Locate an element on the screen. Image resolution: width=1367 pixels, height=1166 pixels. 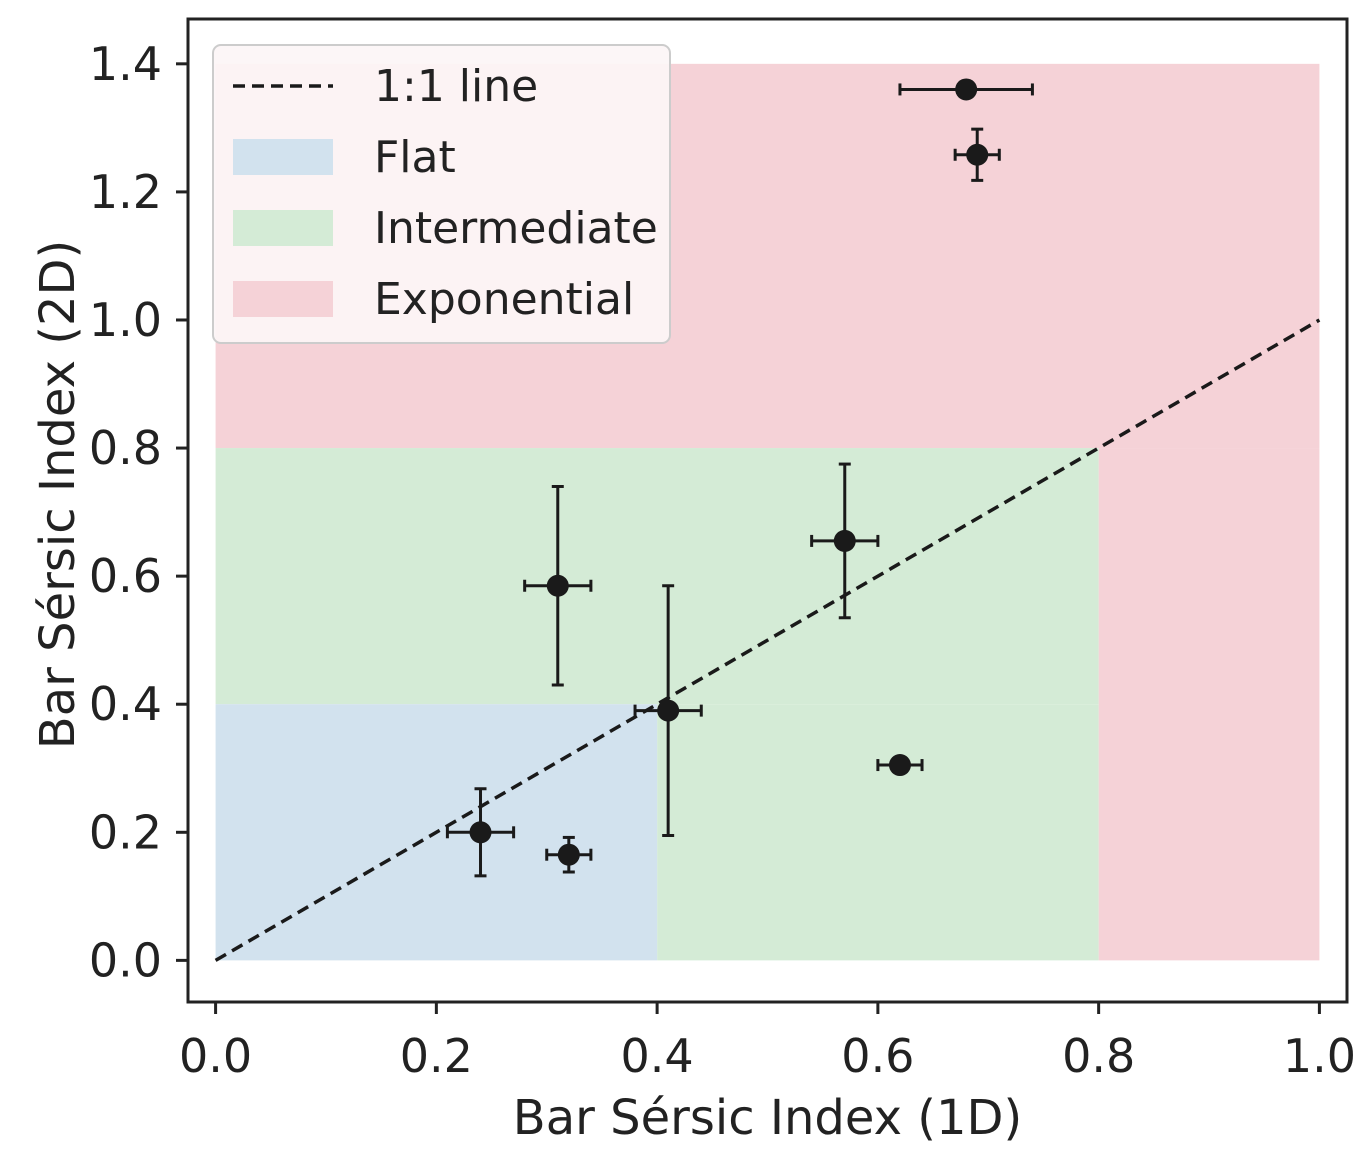
legend-swatch-exponential is located at coordinates (283, 299).